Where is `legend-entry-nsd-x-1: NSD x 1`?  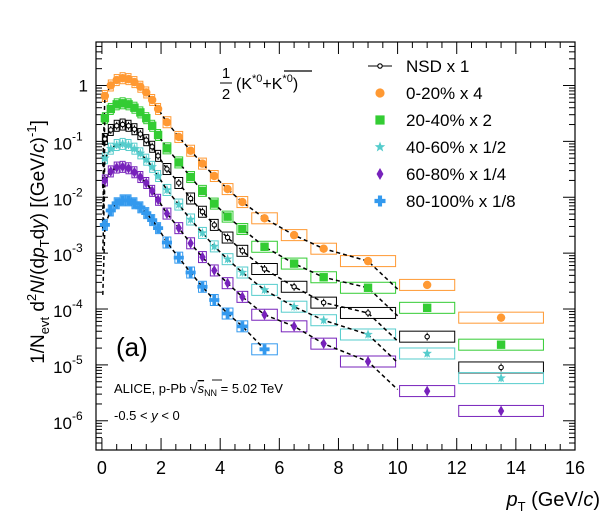
legend-entry-nsd-x-1: NSD x 1 is located at coordinates (418, 66).